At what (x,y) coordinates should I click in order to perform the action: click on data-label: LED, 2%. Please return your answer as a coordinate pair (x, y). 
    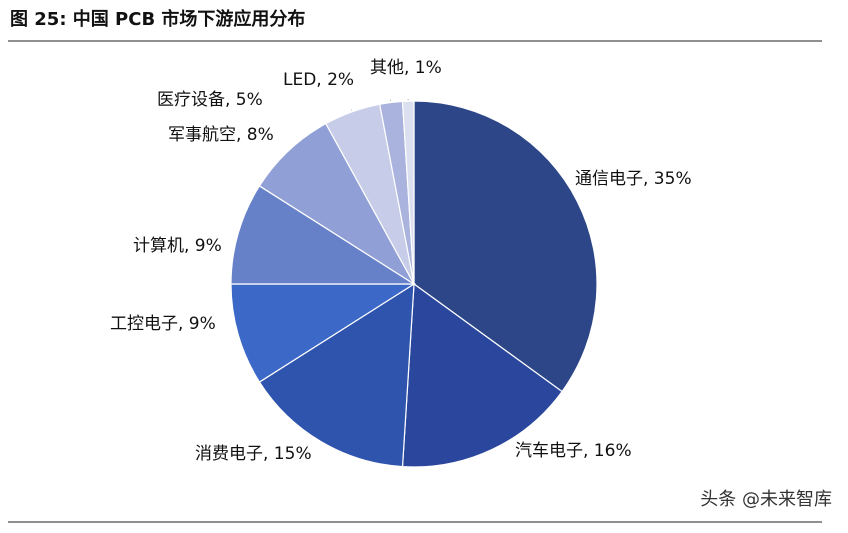
    Looking at the image, I should click on (318, 80).